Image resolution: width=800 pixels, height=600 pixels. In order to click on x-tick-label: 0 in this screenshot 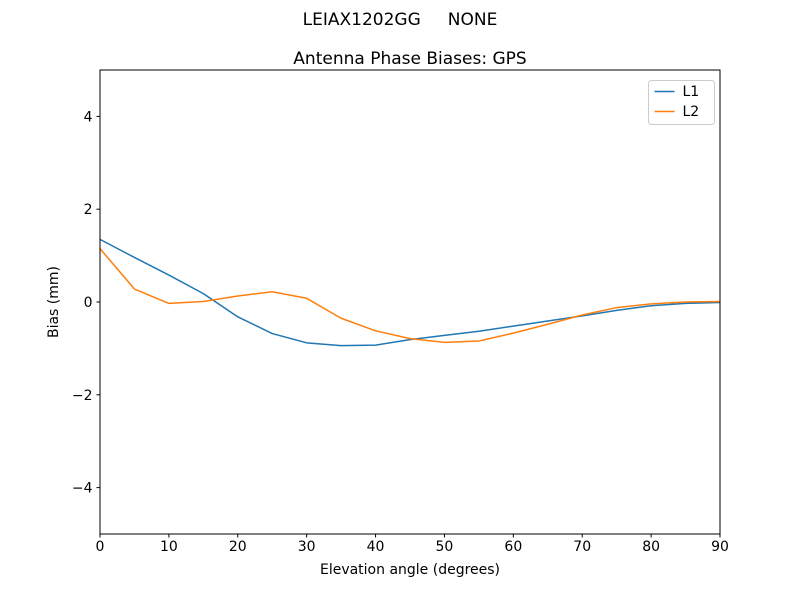, I will do `click(100, 547)`.